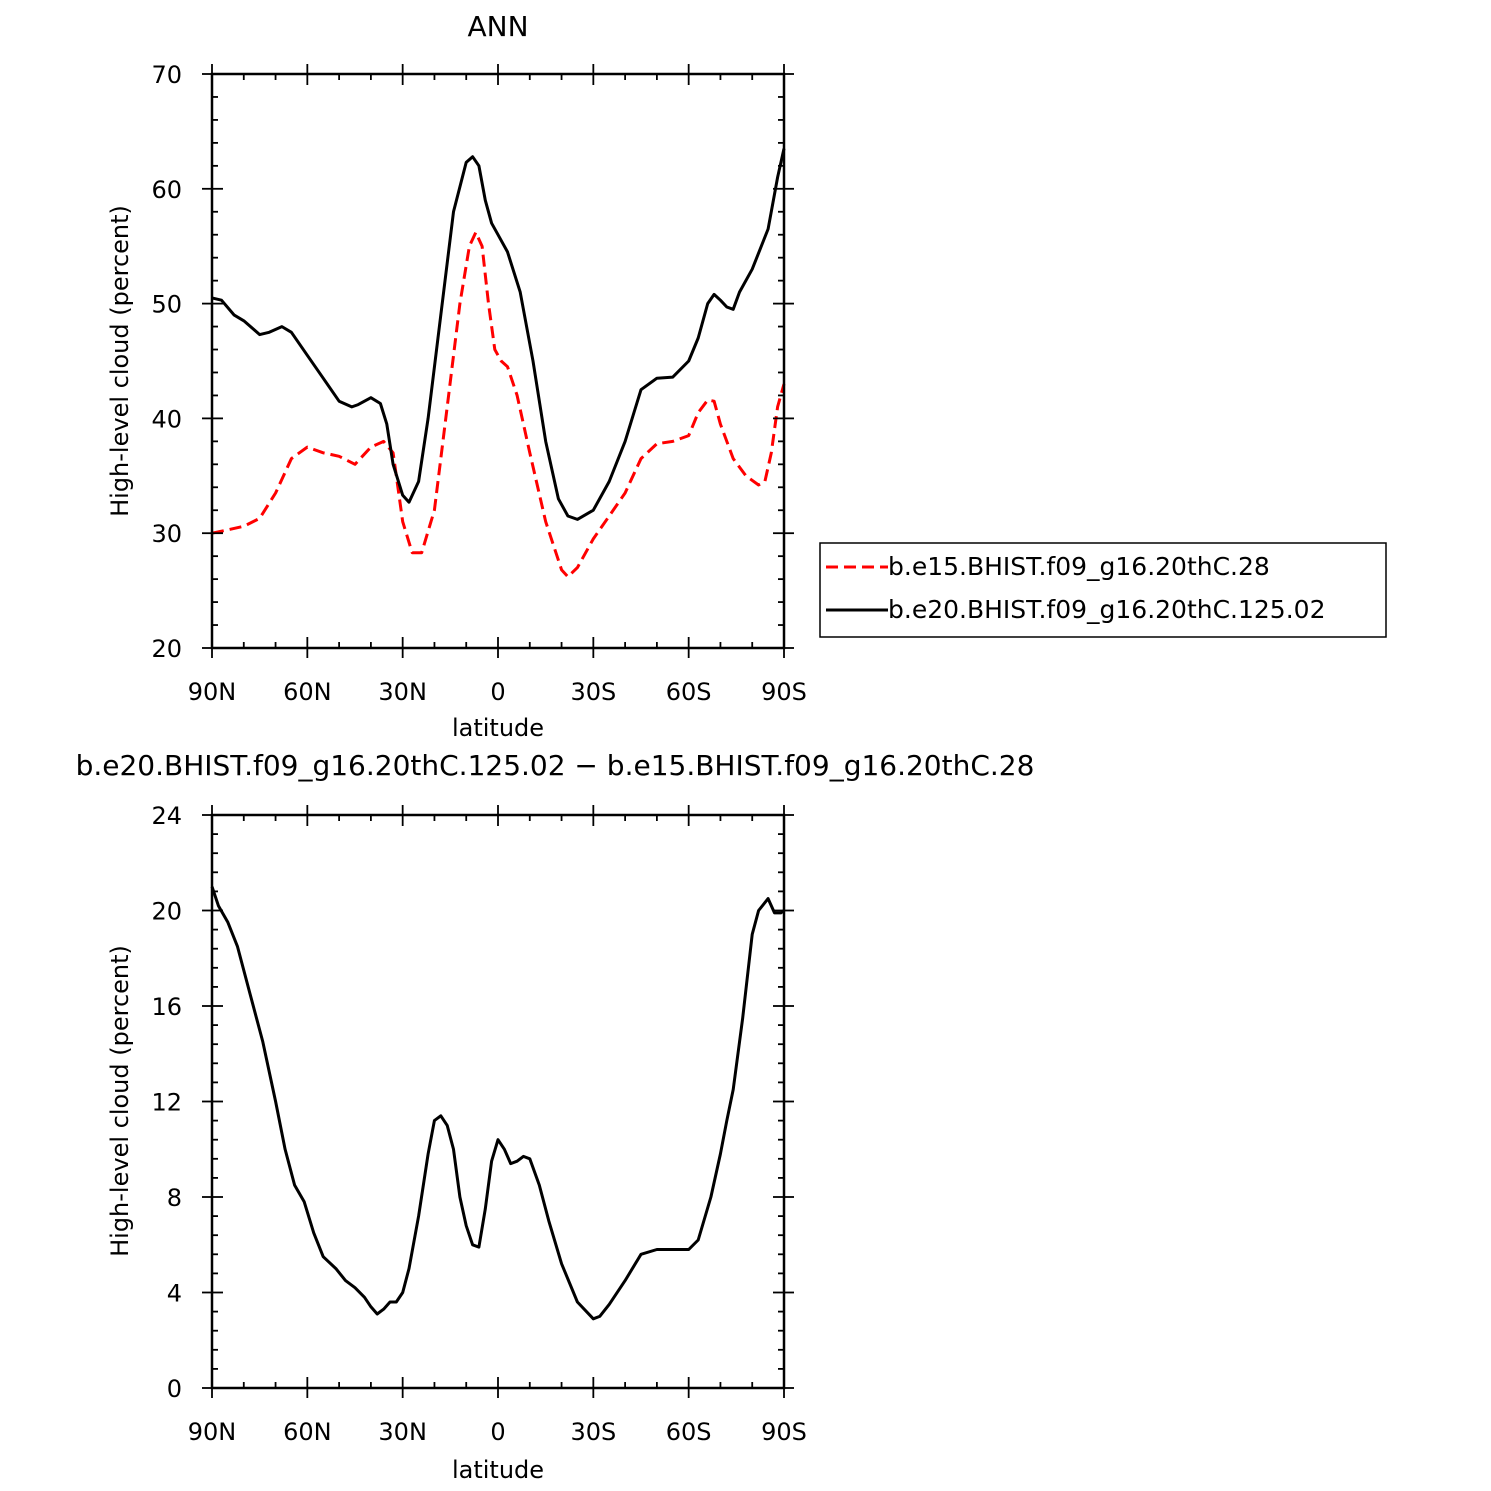 The image size is (1491, 1491). I want to click on bottom-x-tick-label: 60S, so click(689, 1432).